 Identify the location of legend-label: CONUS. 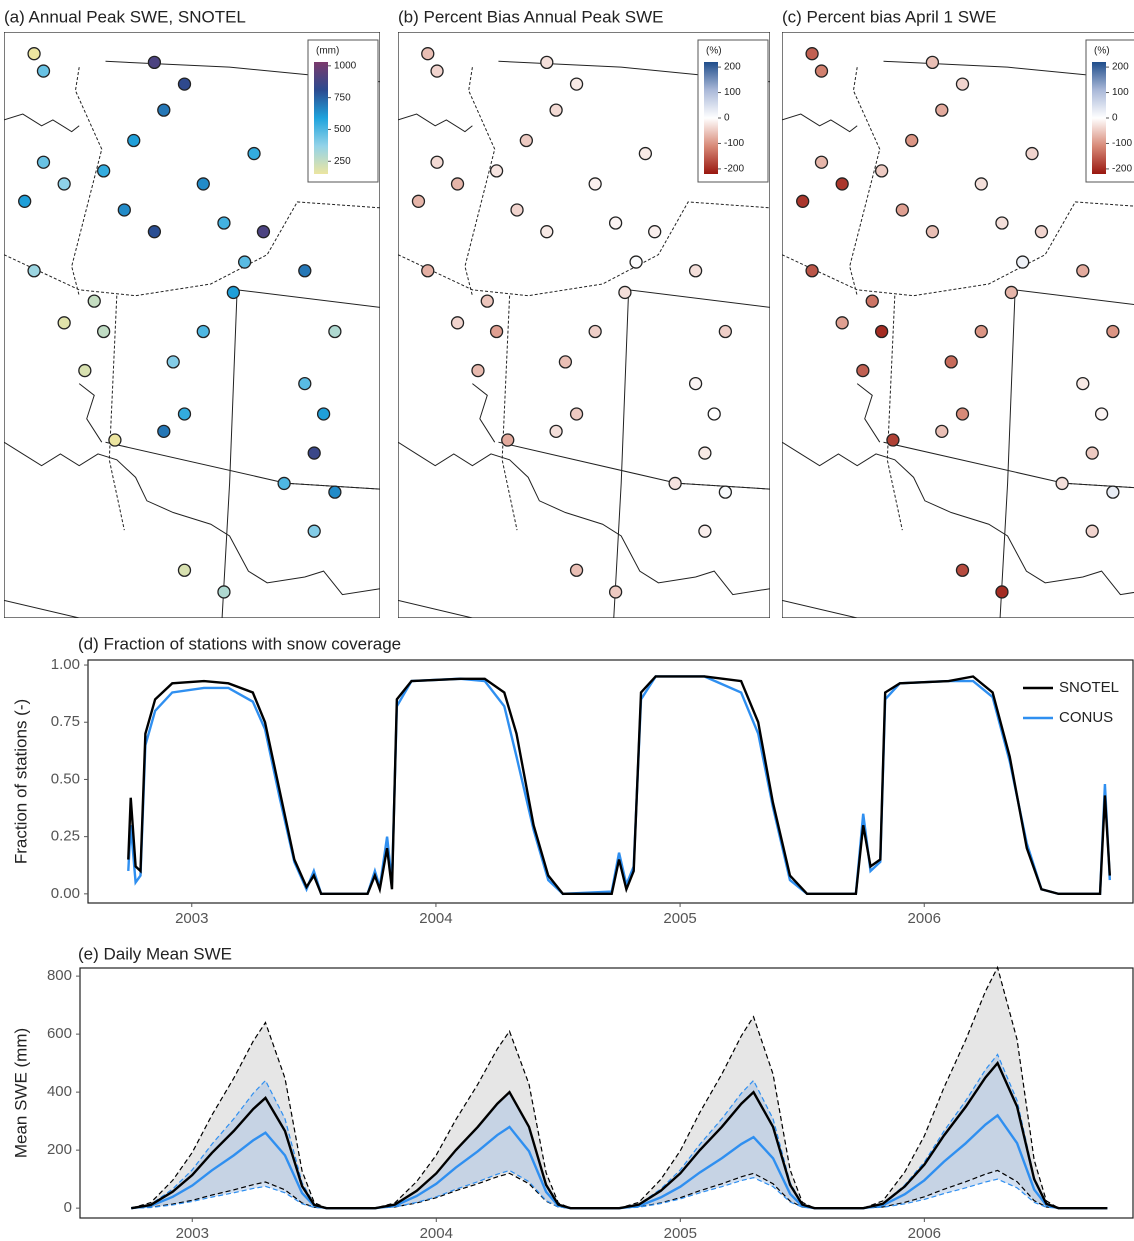
(1086, 717).